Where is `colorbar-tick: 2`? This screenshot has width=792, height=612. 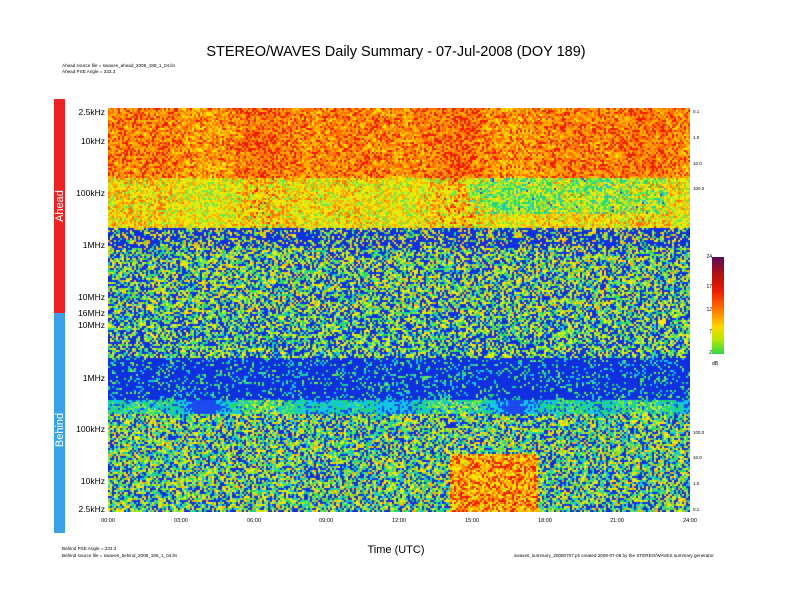 colorbar-tick: 2 is located at coordinates (710, 353).